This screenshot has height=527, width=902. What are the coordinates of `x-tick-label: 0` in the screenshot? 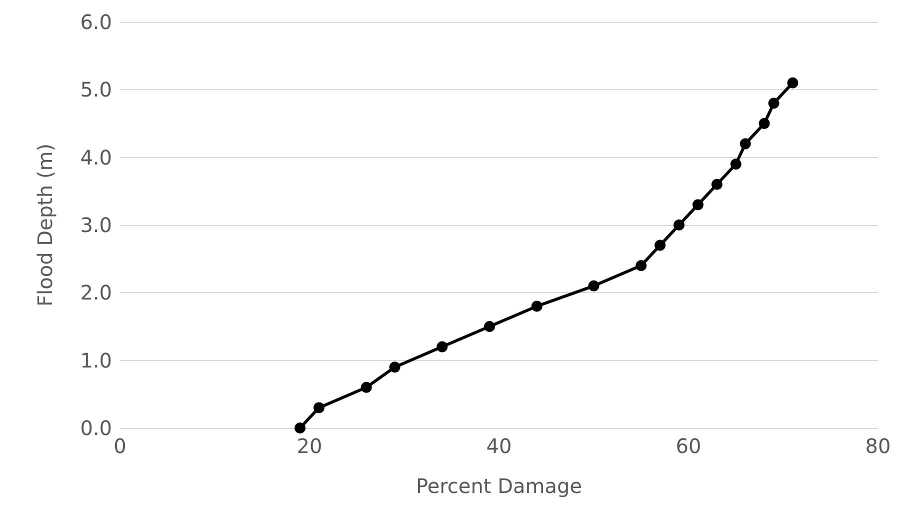 It's located at (120, 446).